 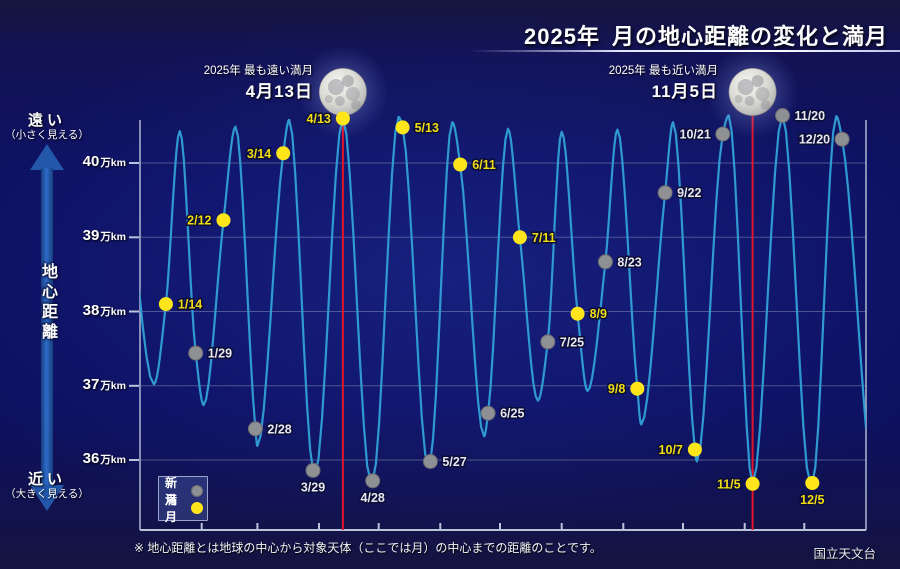 What do you see at coordinates (104, 458) in the screenshot?
I see `y-axis-tick-label: 36万km` at bounding box center [104, 458].